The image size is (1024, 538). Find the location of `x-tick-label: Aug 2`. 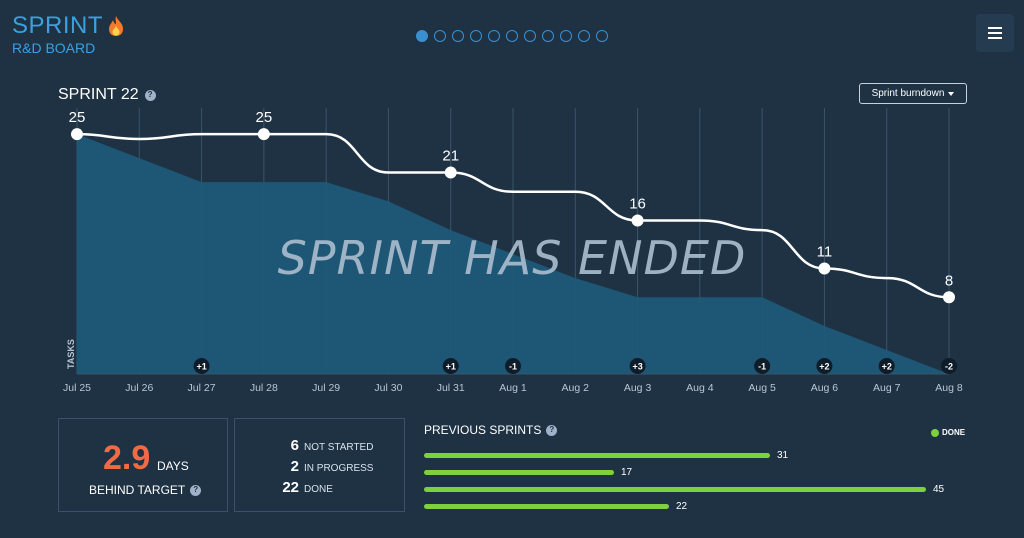

x-tick-label: Aug 2 is located at coordinates (576, 388).